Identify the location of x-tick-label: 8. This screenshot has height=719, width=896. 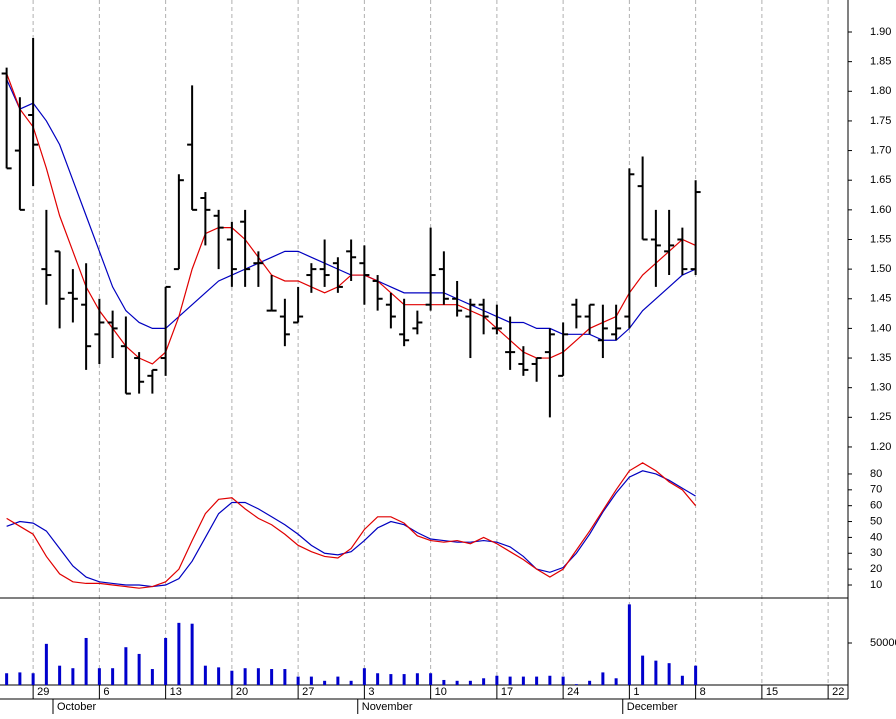
(703, 692).